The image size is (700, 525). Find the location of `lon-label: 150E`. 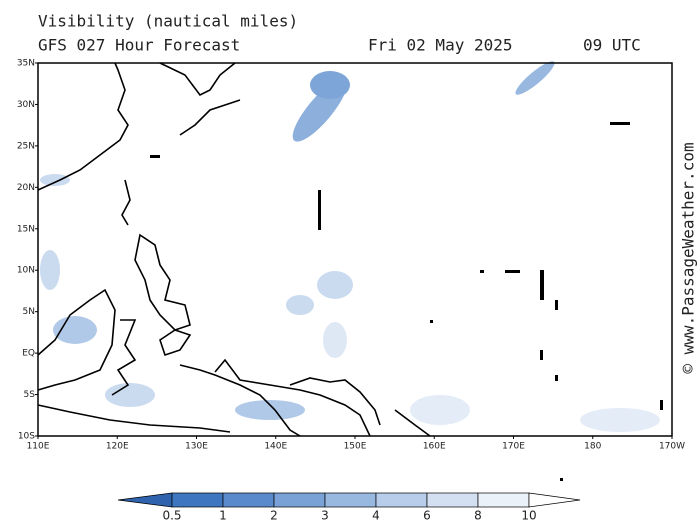

lon-label: 150E is located at coordinates (355, 447).